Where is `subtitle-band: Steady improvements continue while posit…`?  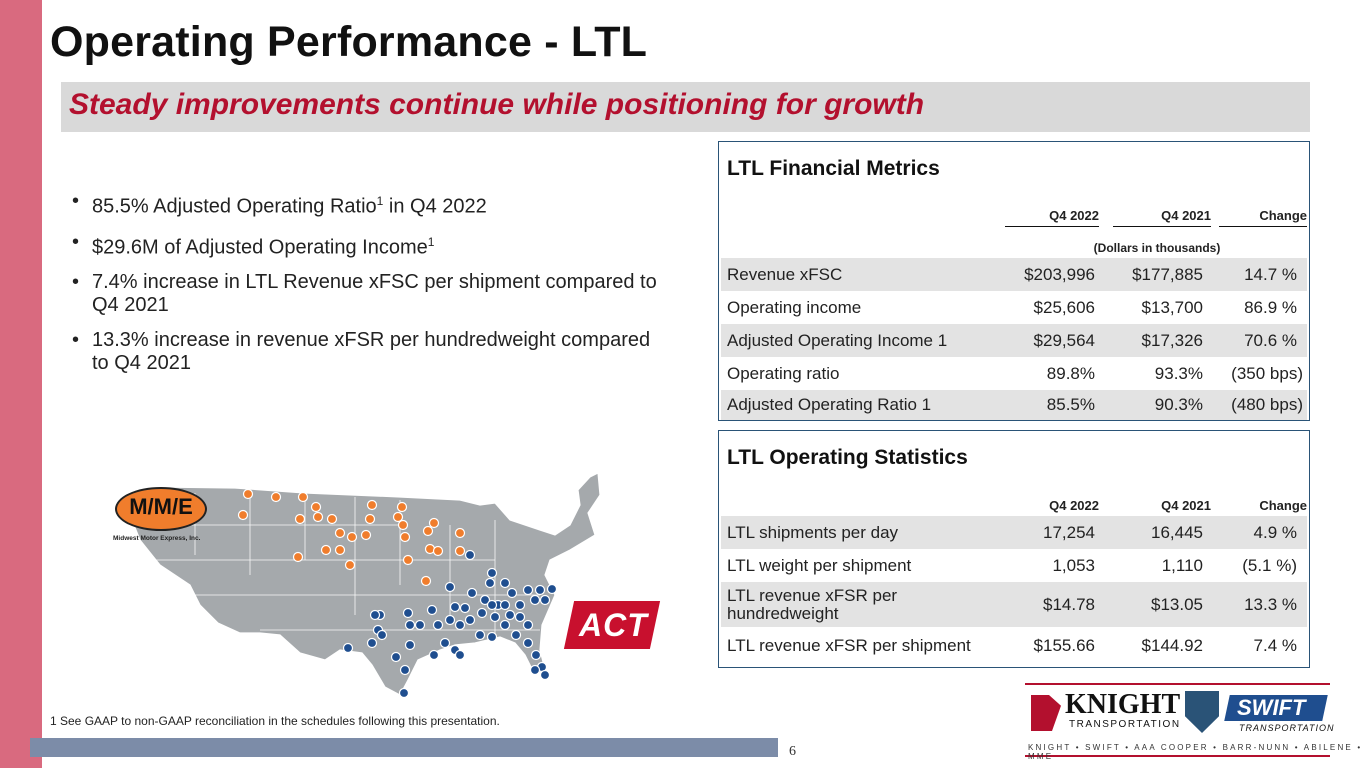 subtitle-band: Steady improvements continue while posit… is located at coordinates (685, 107).